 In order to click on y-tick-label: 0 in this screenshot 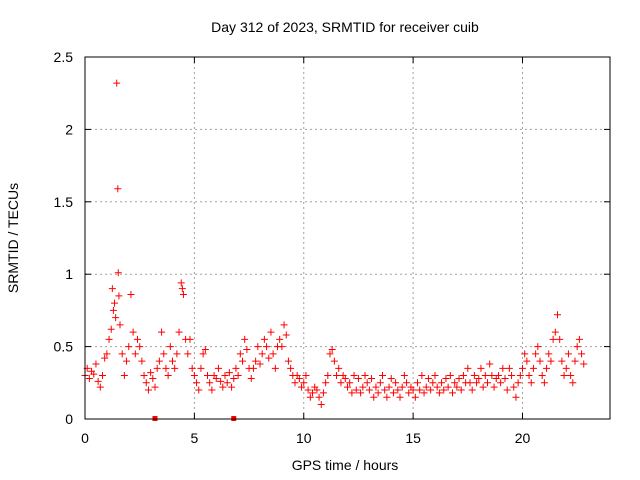, I will do `click(69, 419)`.